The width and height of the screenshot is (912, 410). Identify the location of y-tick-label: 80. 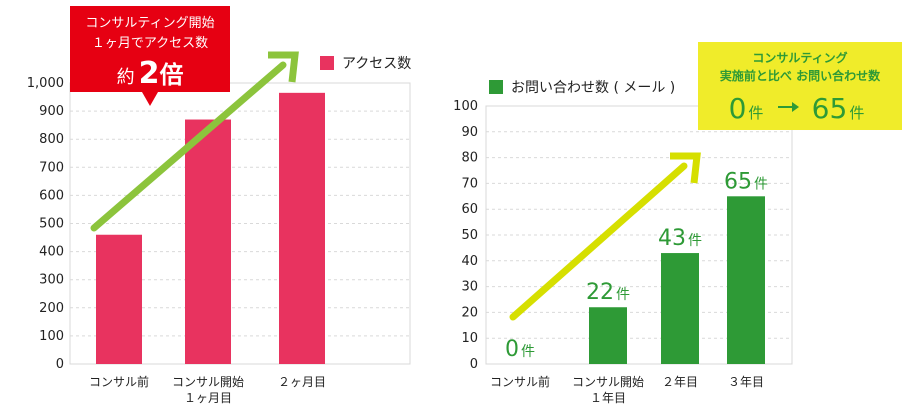
(469, 158).